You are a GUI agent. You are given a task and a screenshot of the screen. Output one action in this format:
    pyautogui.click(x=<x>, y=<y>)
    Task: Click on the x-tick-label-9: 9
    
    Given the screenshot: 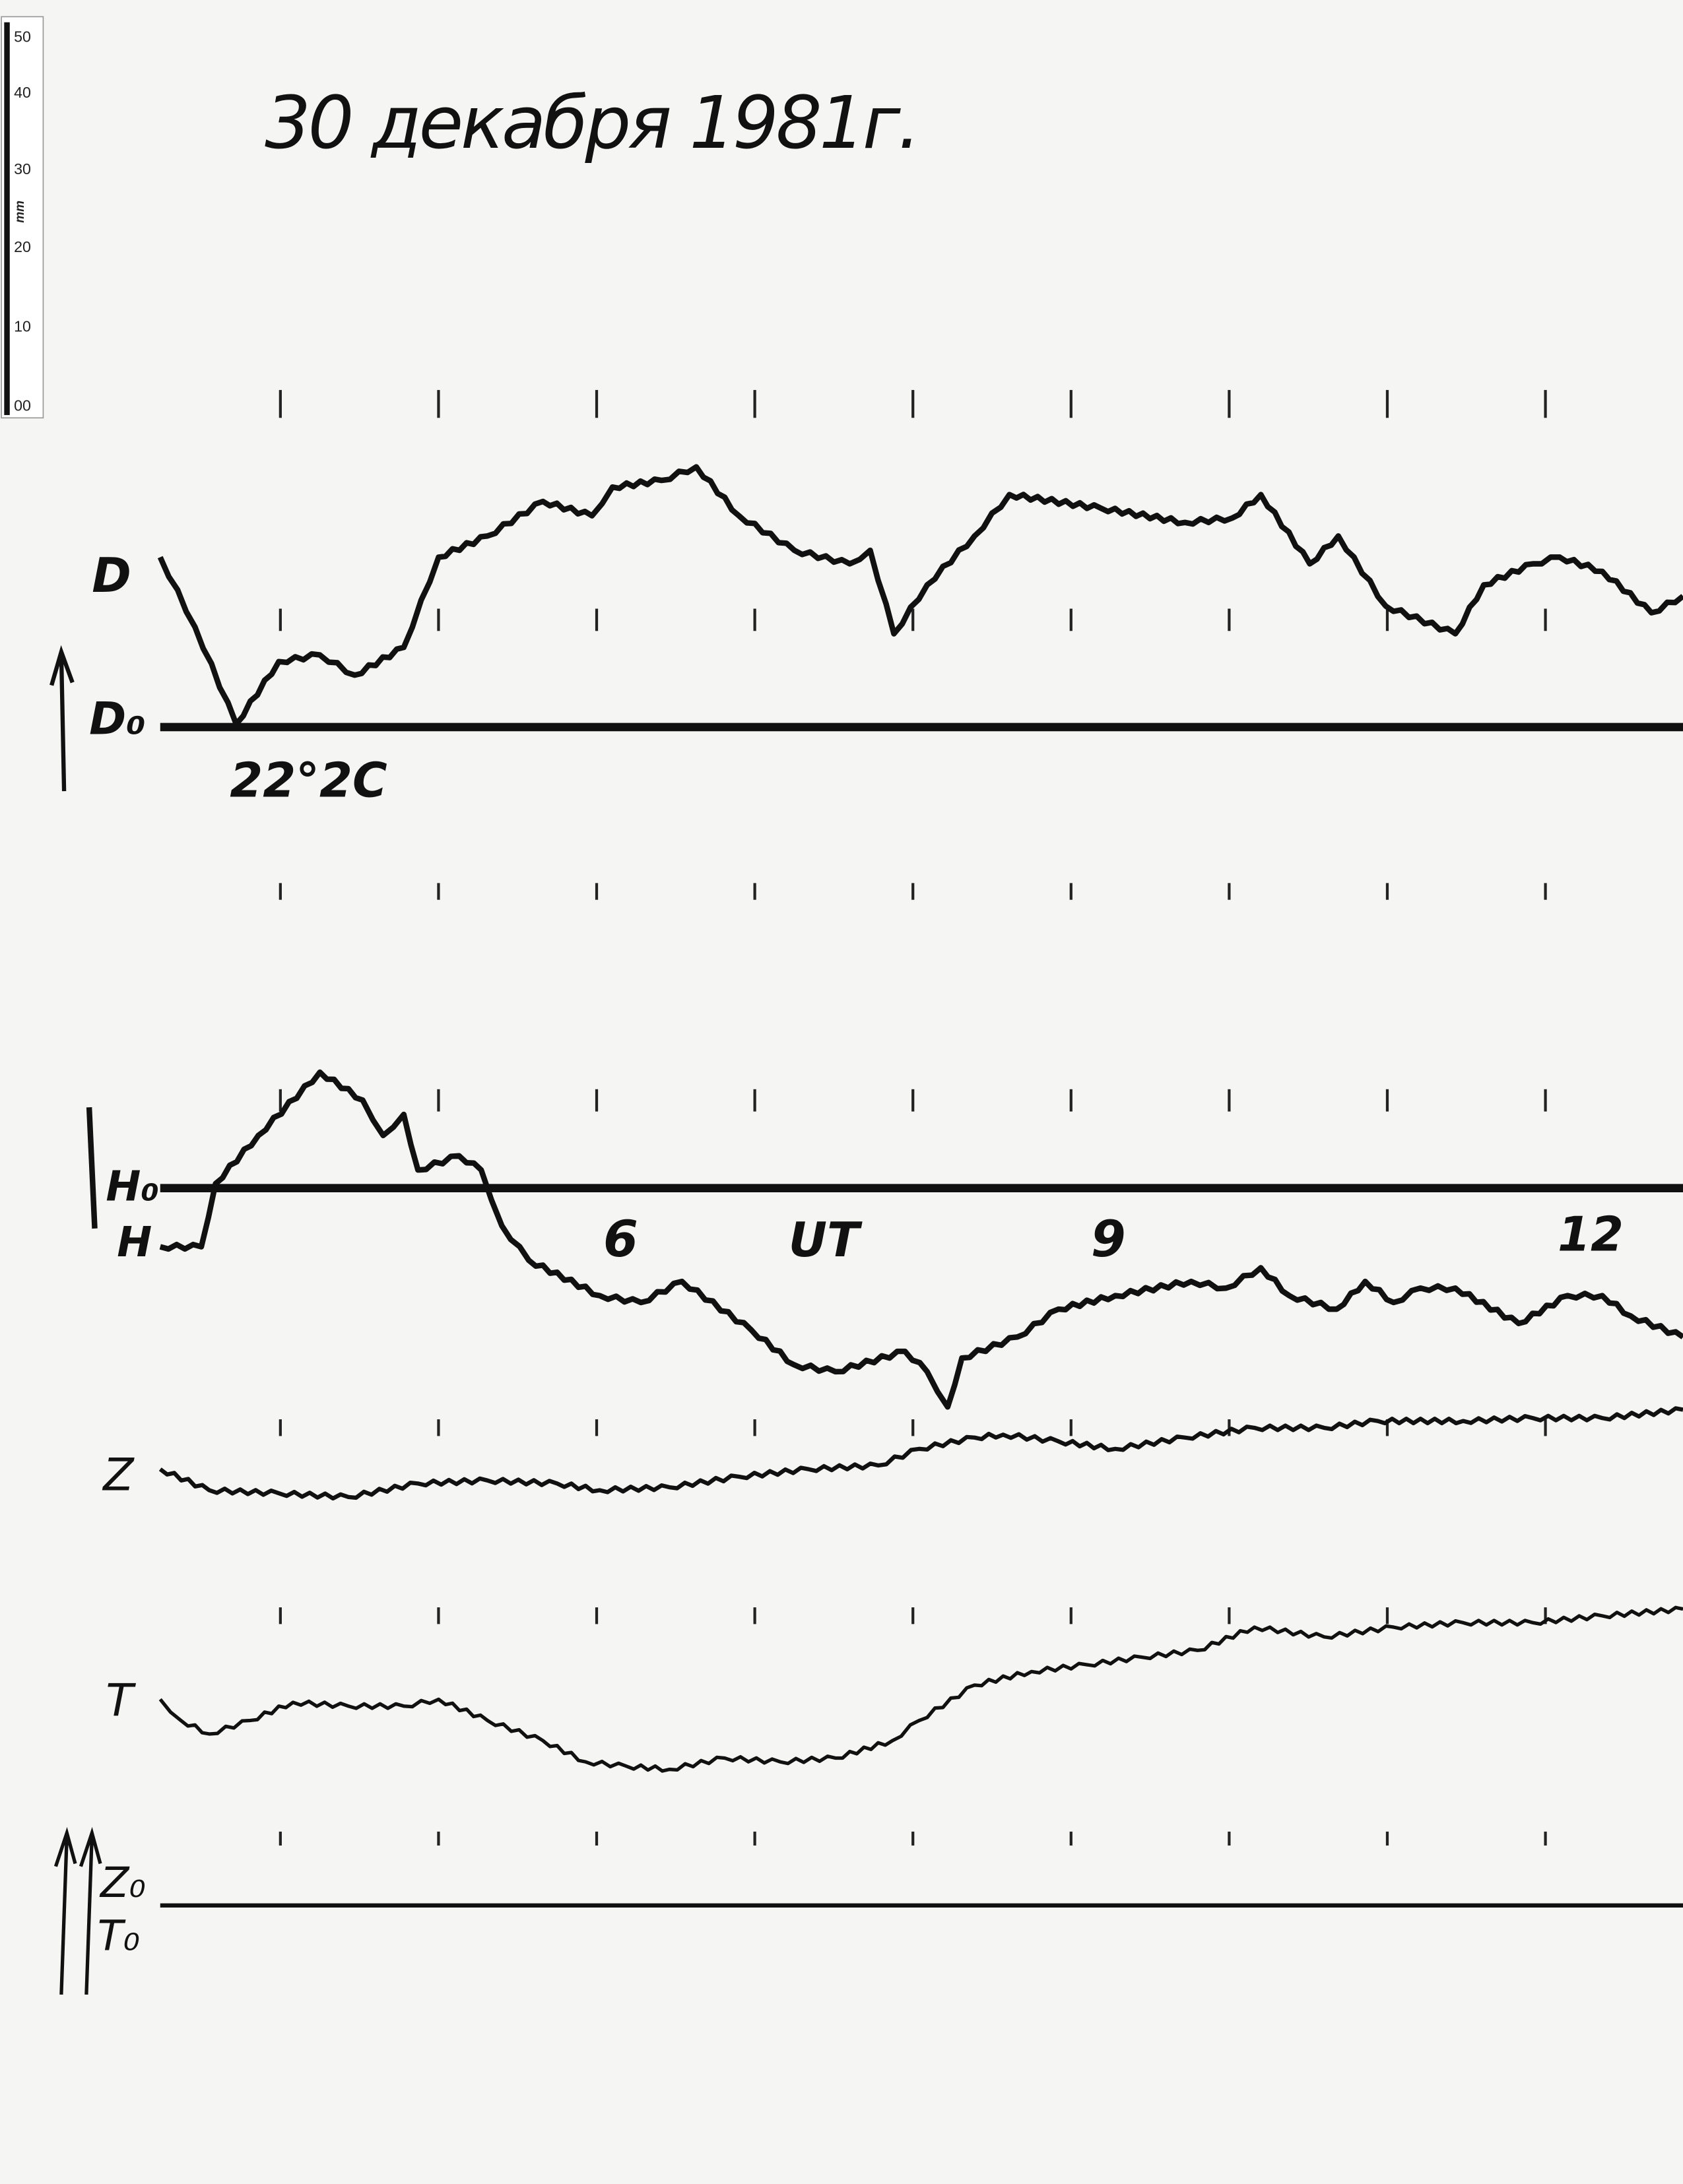 What is the action you would take?
    pyautogui.click(x=1108, y=1238)
    